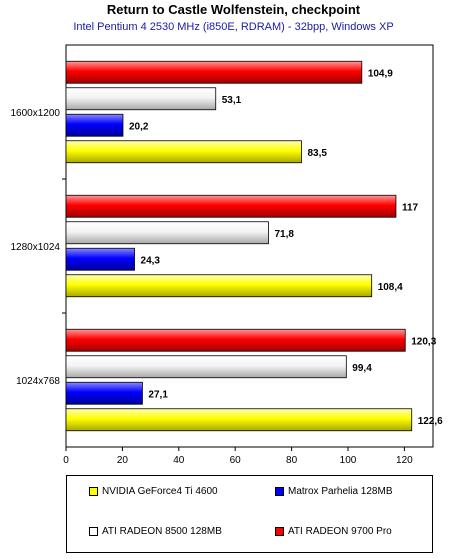 The height and width of the screenshot is (559, 467). I want to click on bar-value-label: 104,9, so click(380, 73).